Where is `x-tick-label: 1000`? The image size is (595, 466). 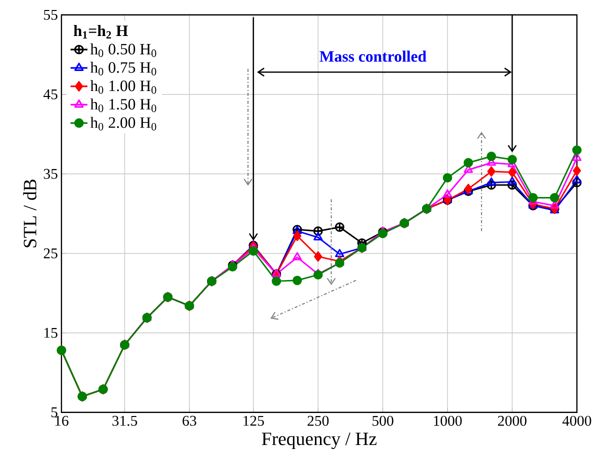 x-tick-label: 1000 is located at coordinates (448, 421).